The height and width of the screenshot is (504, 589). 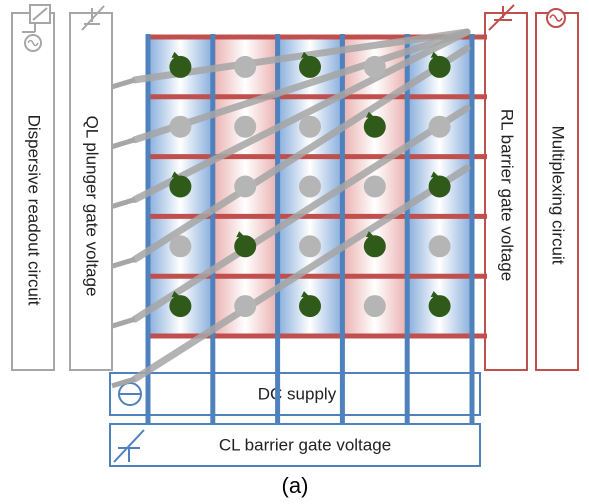 What do you see at coordinates (92, 206) in the screenshot?
I see `ql-plunger-label: QL plunger gate voltage` at bounding box center [92, 206].